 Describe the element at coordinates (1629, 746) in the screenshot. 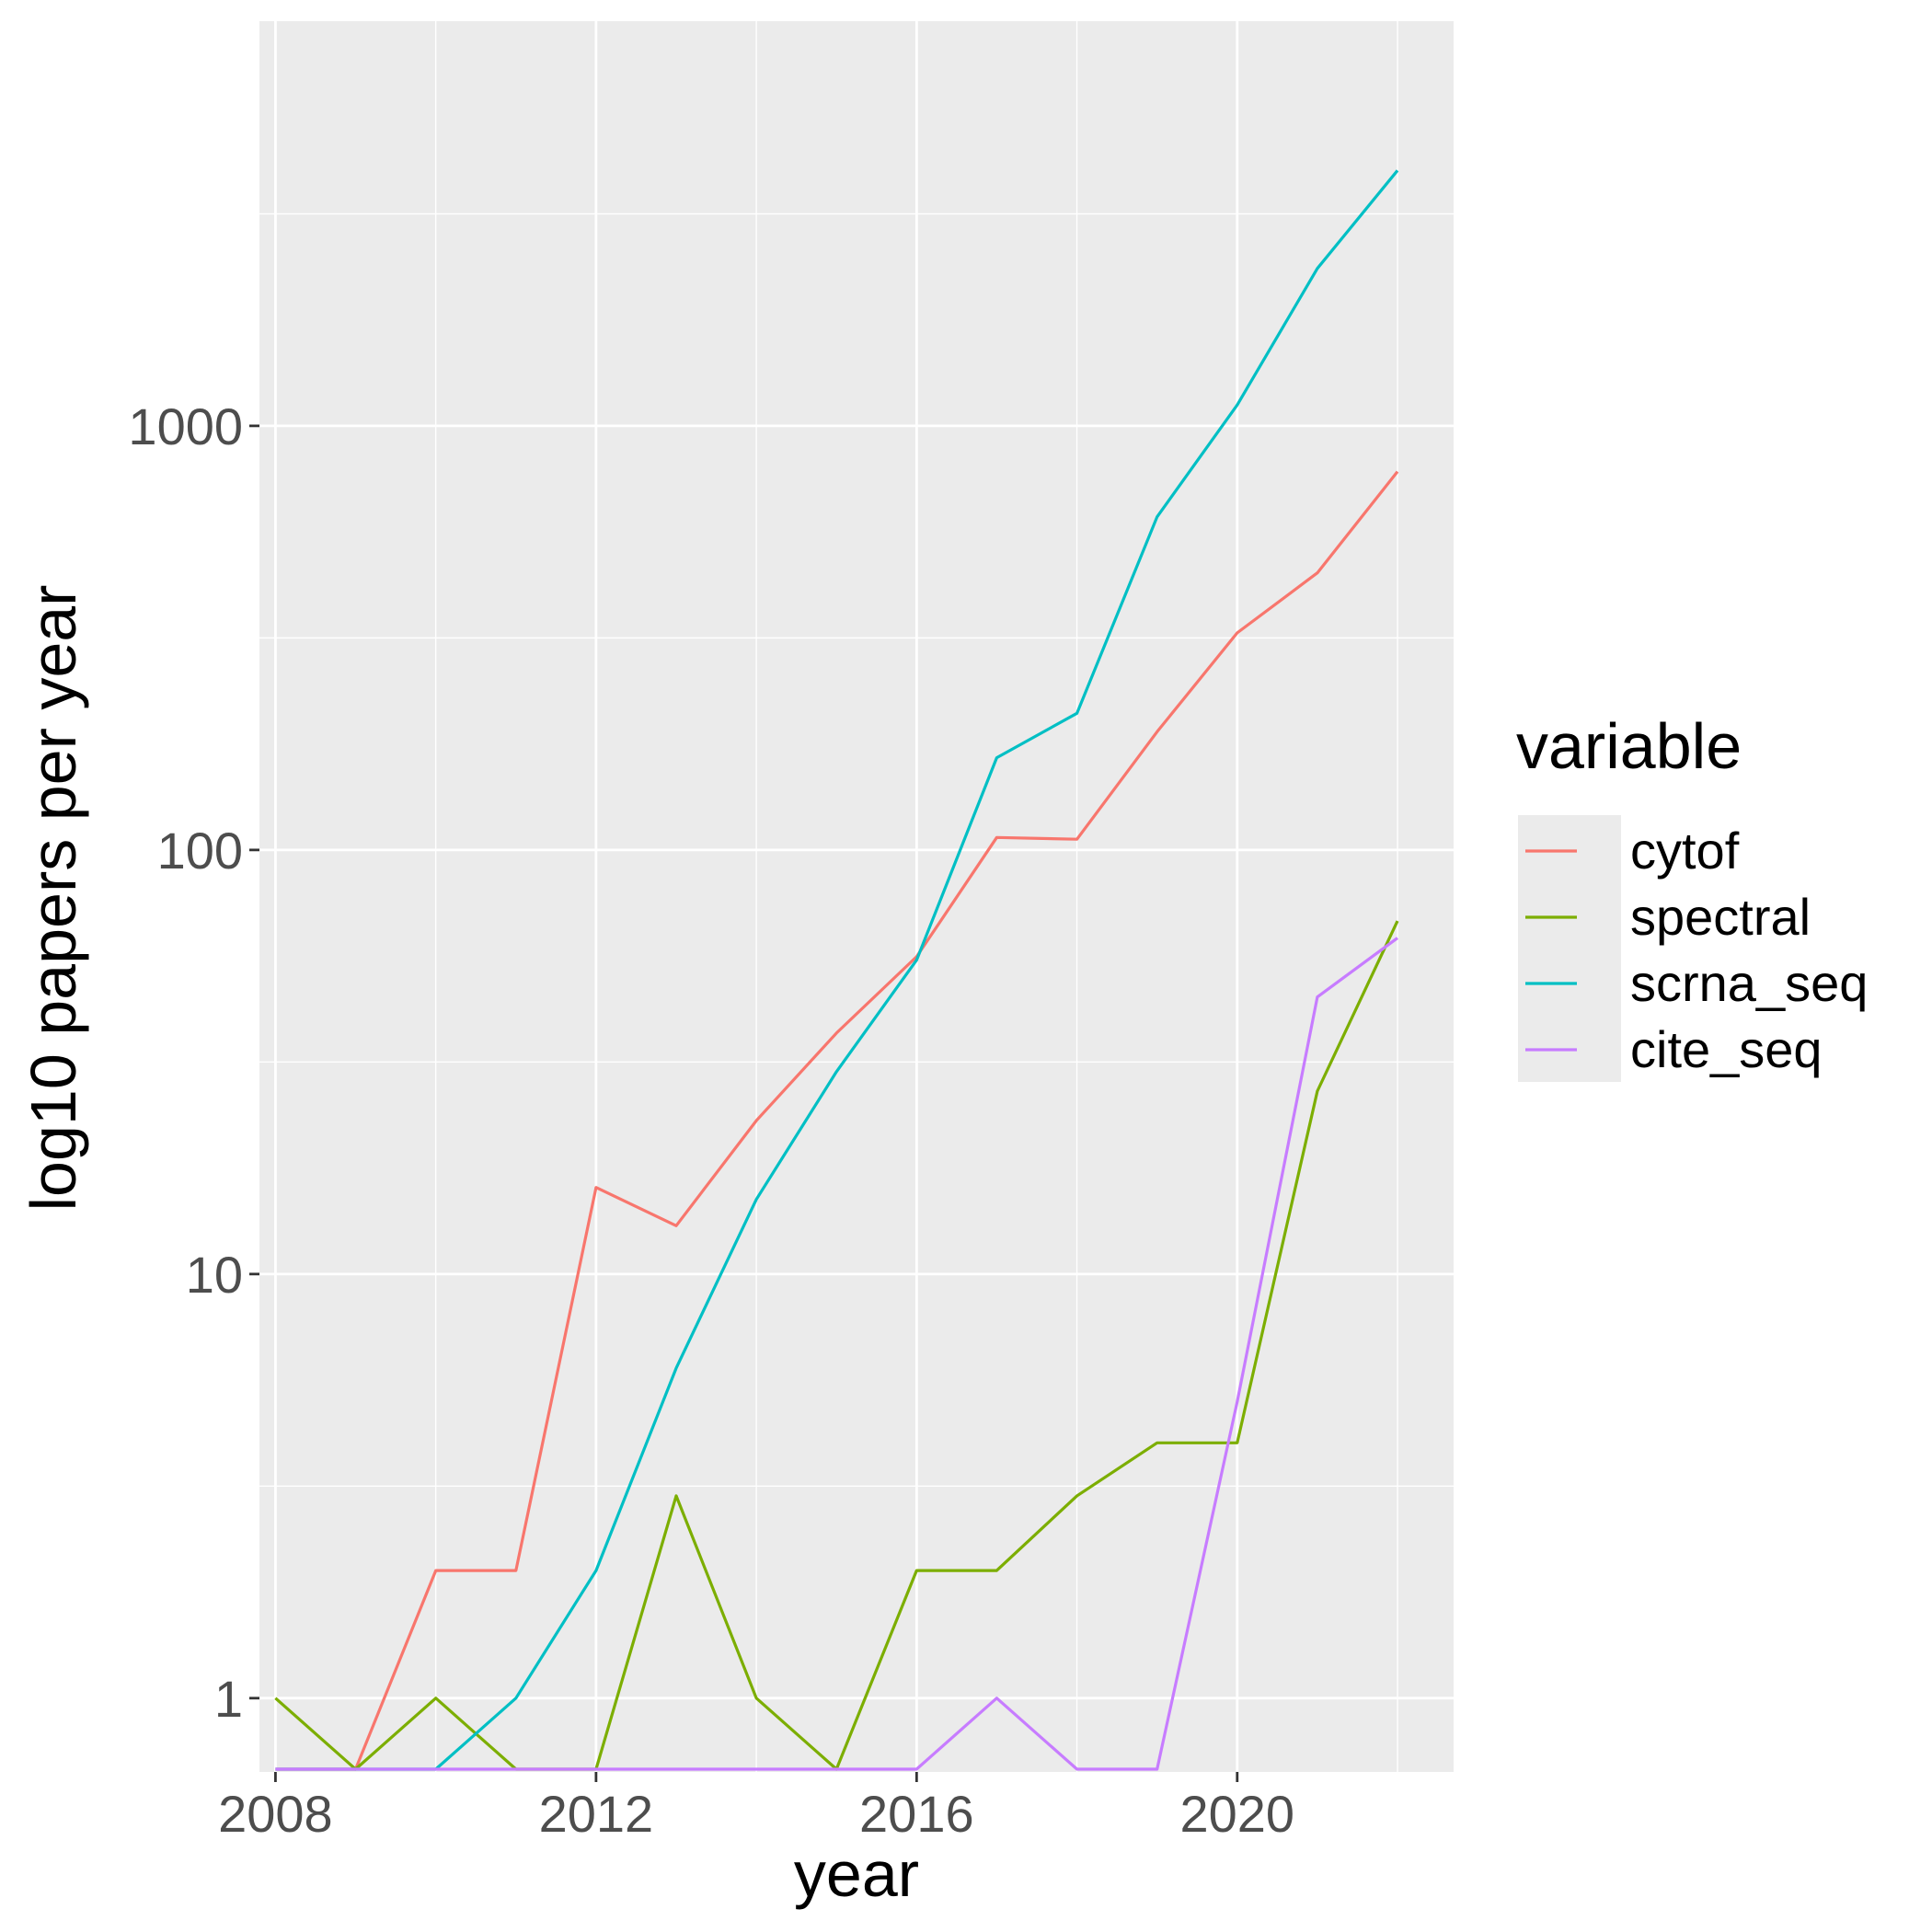

I see `legend-title: variable` at that location.